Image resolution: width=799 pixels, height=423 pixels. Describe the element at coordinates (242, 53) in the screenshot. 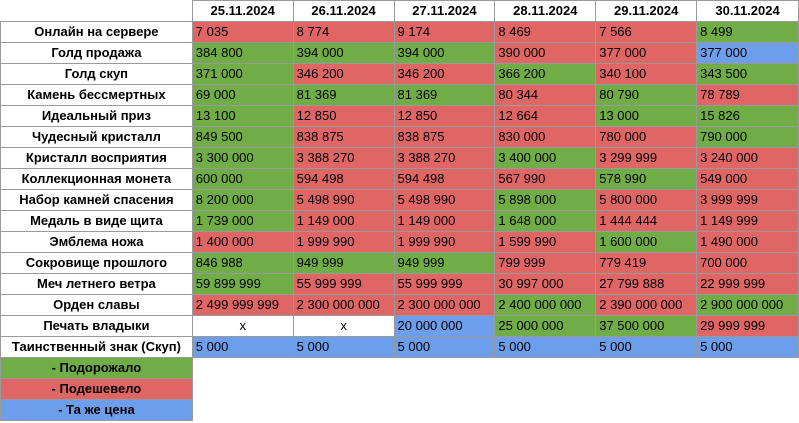

I see `price-cell: 384 800` at that location.